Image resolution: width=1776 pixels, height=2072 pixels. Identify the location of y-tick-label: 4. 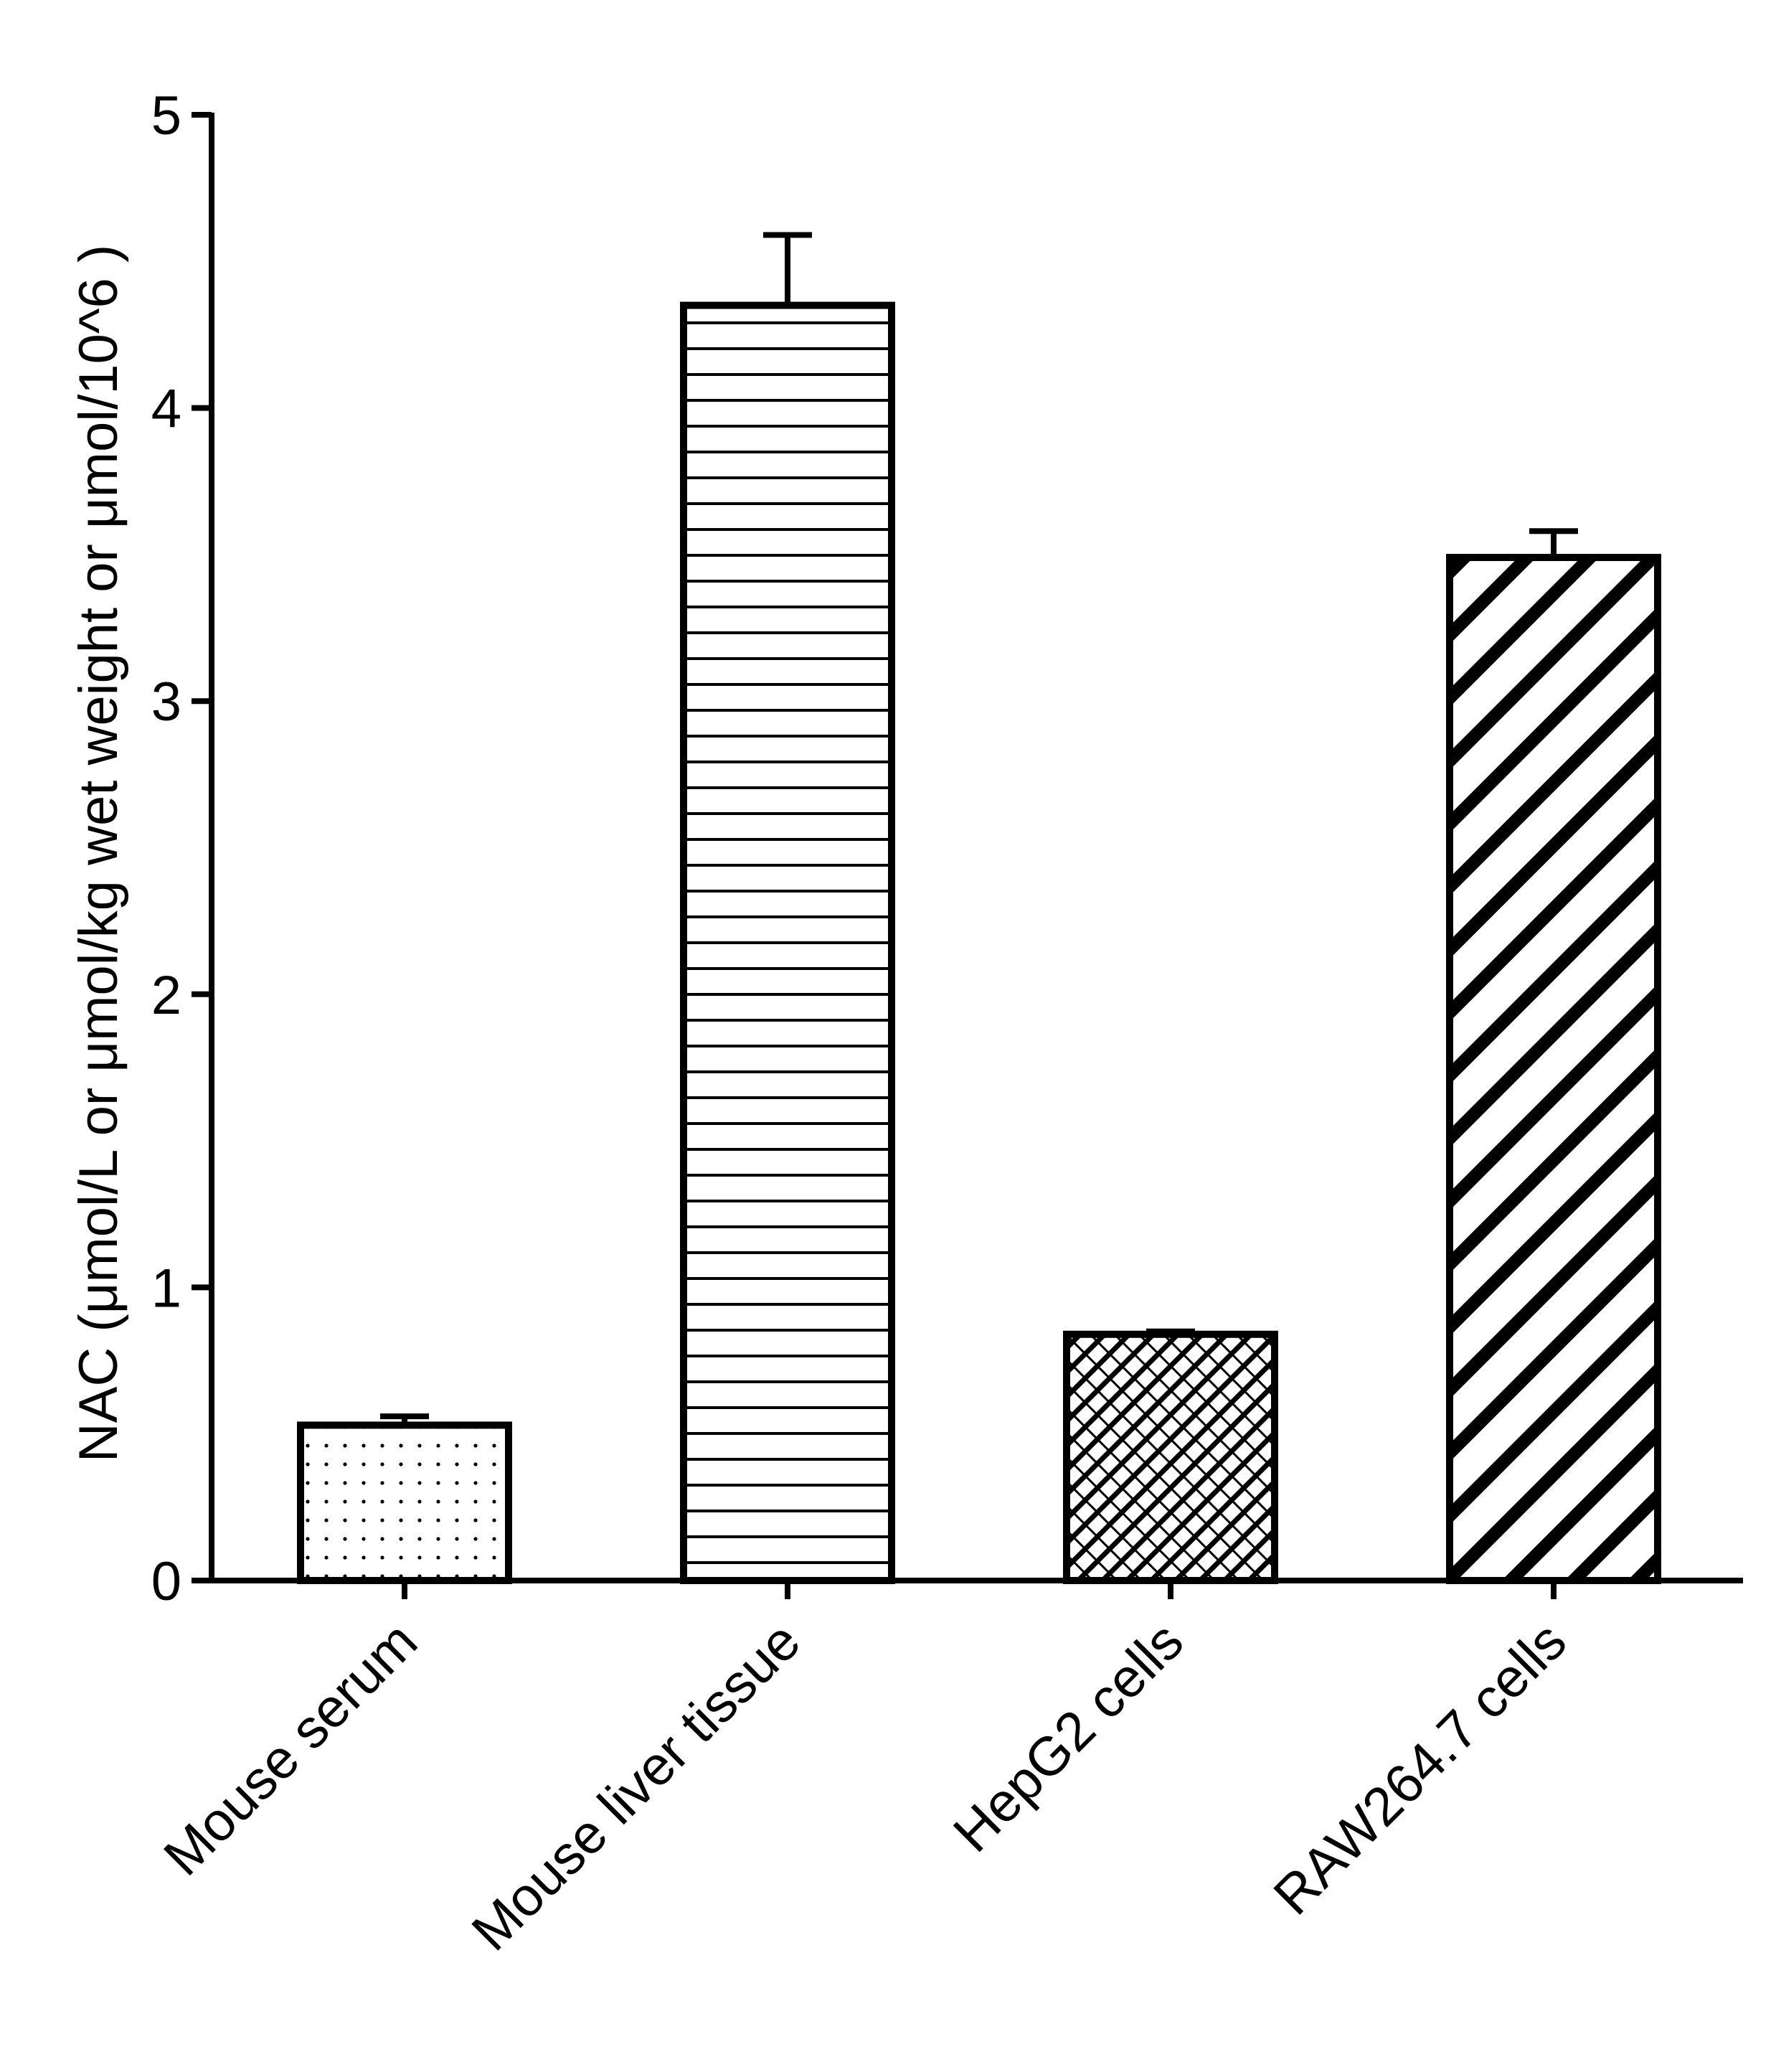
(166, 410).